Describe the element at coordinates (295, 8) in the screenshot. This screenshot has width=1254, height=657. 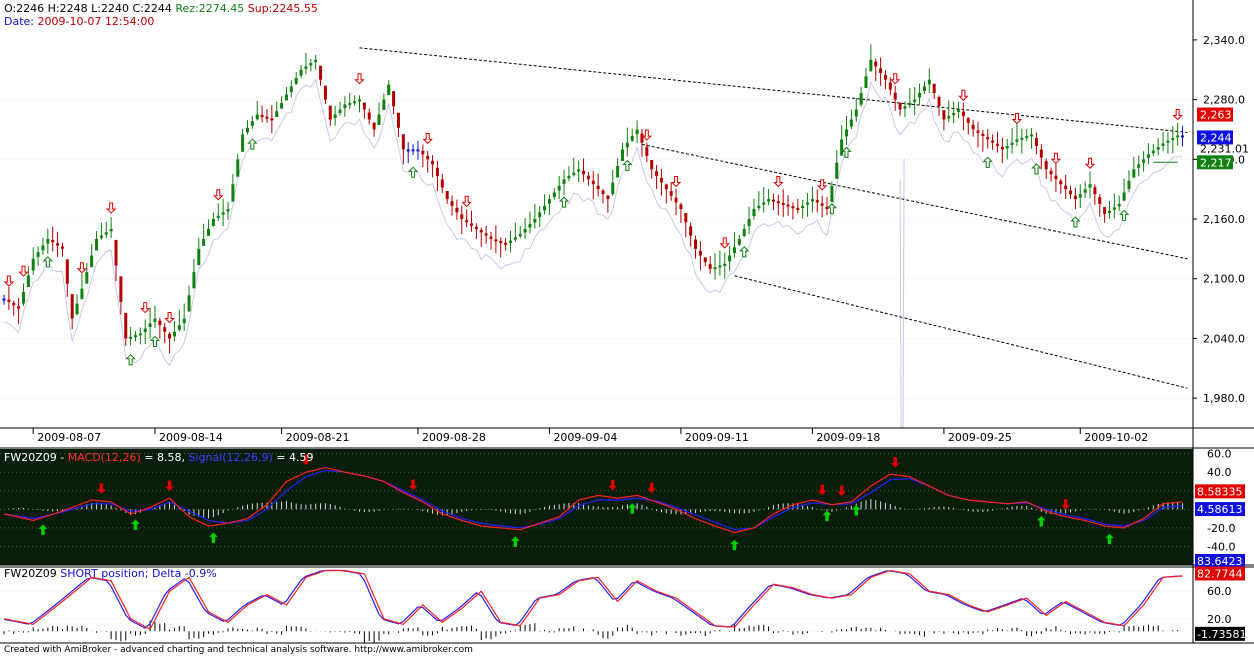
I see `sup-value: 2245.55` at that location.